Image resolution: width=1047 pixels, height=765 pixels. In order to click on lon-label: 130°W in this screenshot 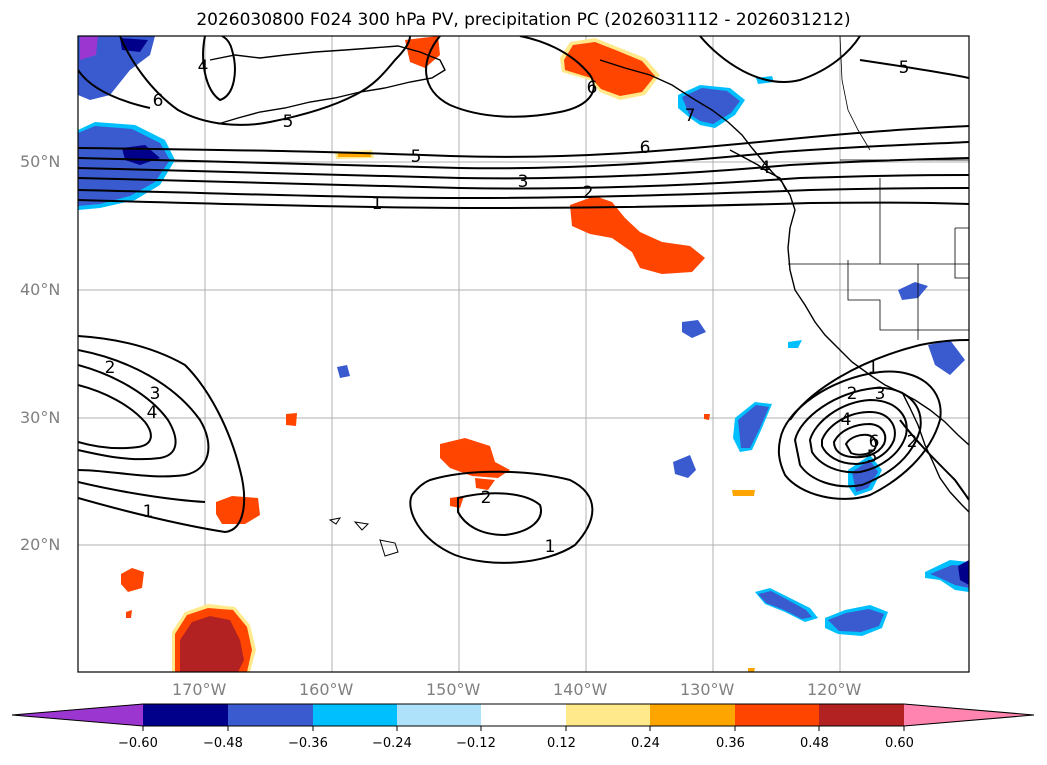, I will do `click(707, 689)`.